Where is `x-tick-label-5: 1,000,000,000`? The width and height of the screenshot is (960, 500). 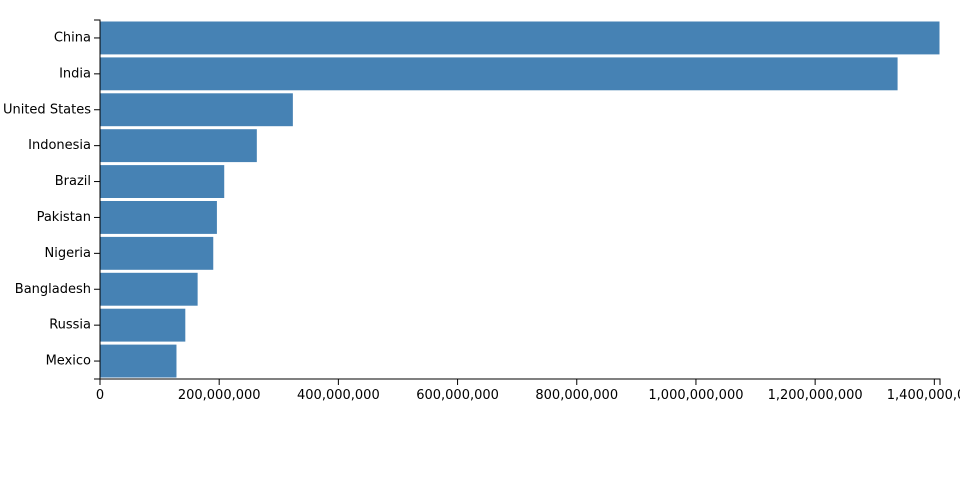
x-tick-label-5: 1,000,000,000 is located at coordinates (695, 395).